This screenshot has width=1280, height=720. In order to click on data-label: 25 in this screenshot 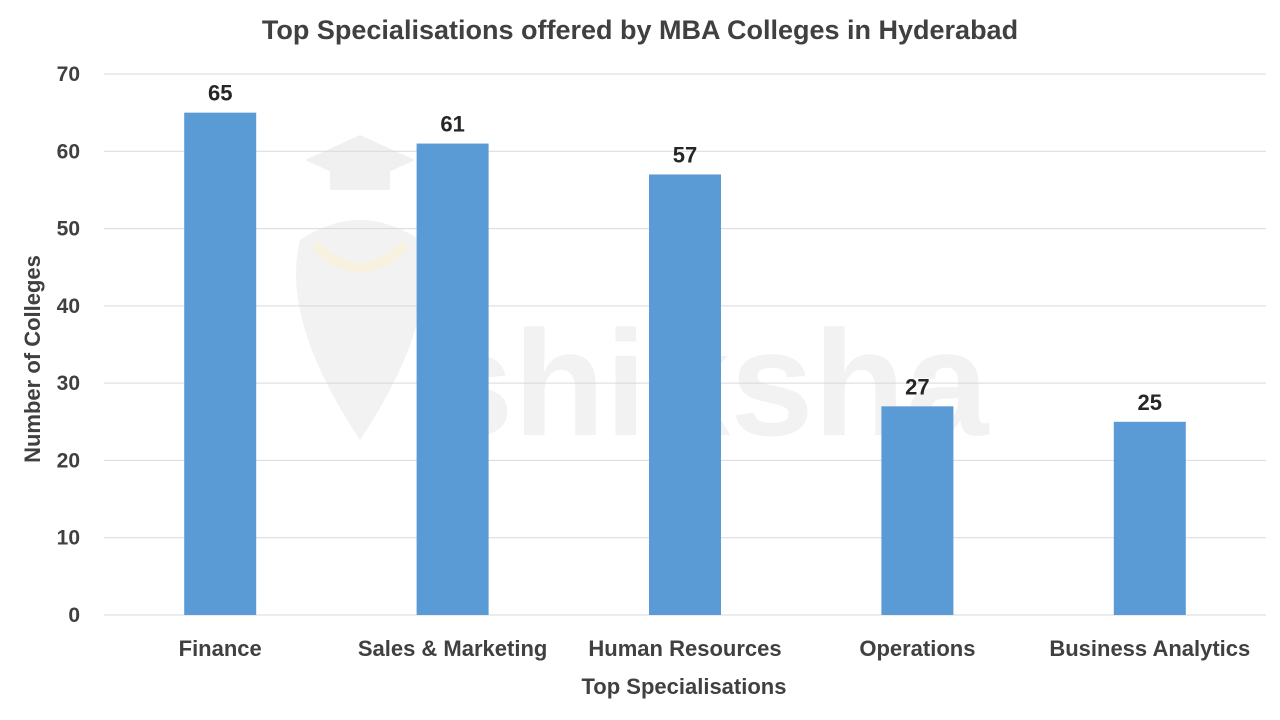, I will do `click(1150, 402)`.